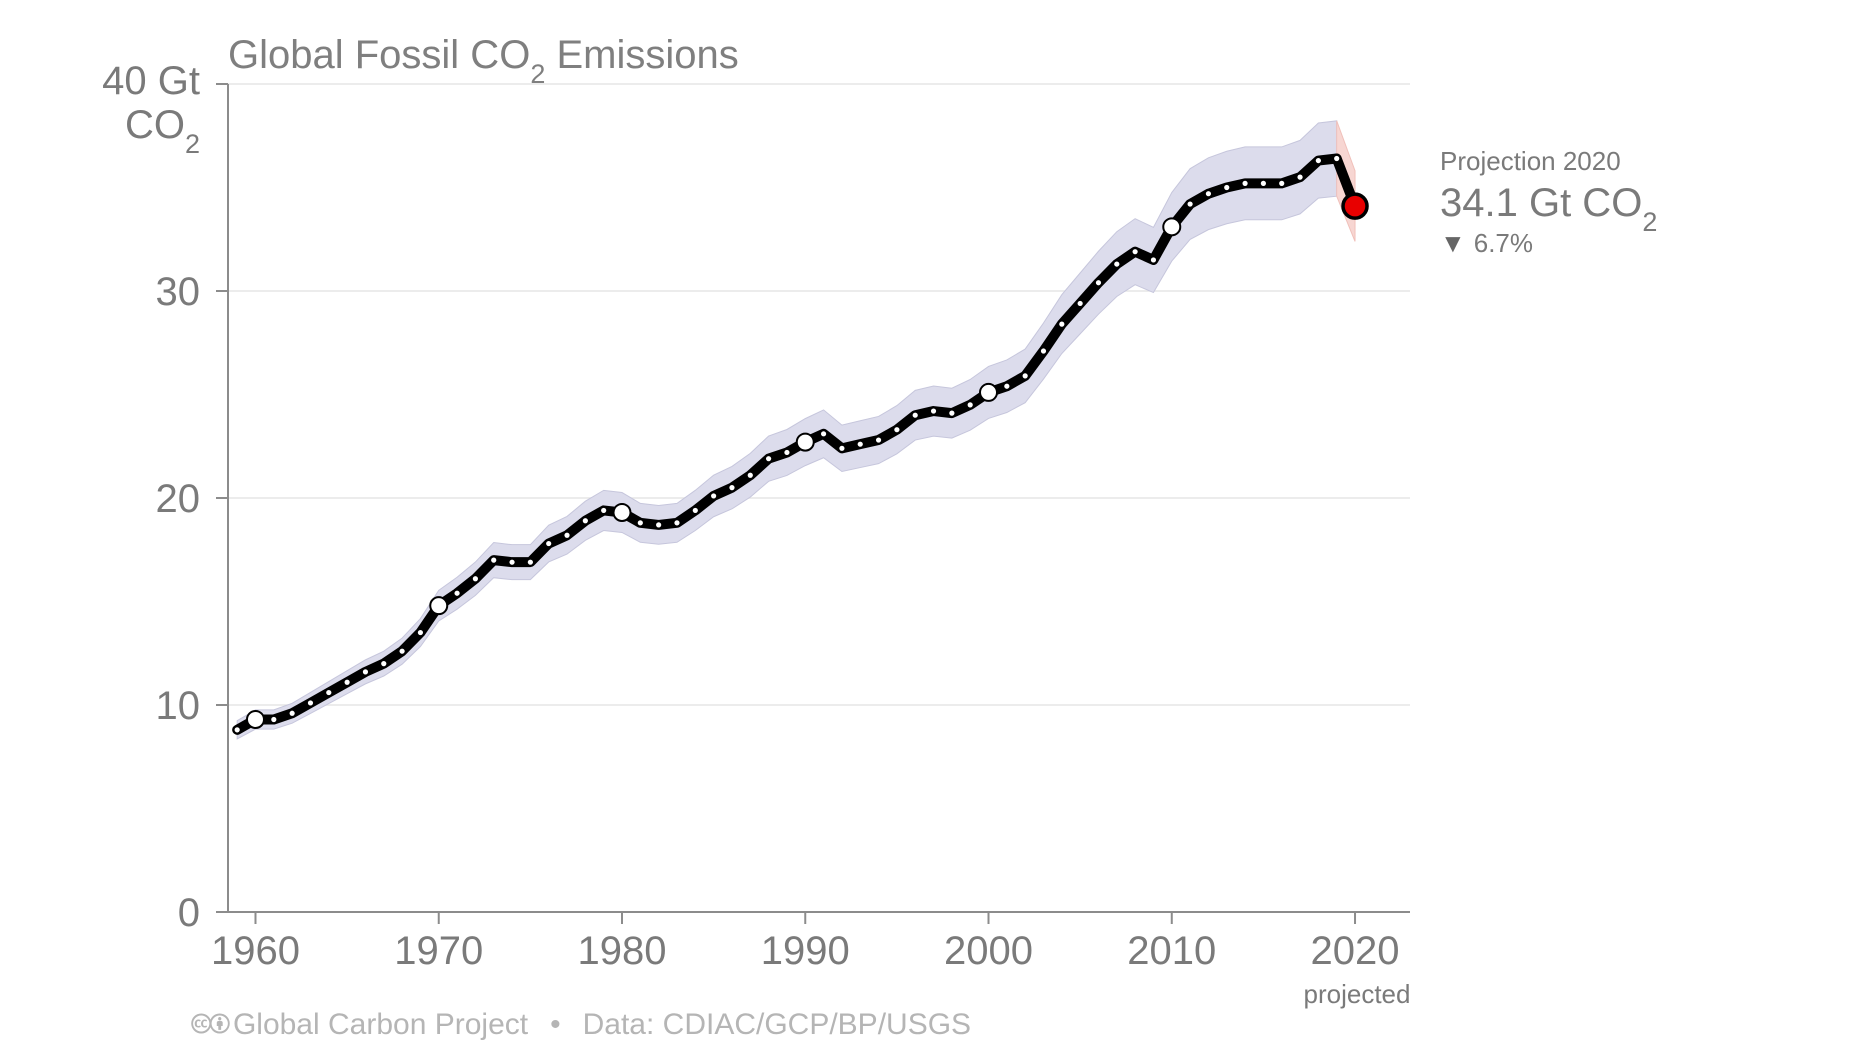 The image size is (1852, 1042). I want to click on x-tick-label: 1990, so click(805, 951).